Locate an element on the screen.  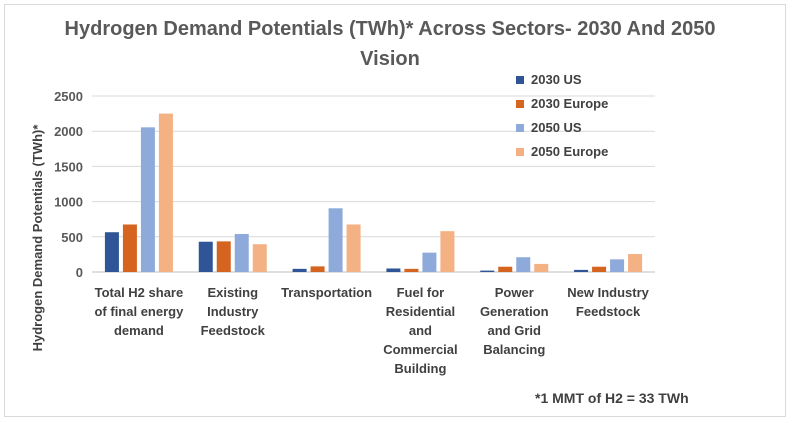
y-tick-label: 2500 is located at coordinates (68, 96).